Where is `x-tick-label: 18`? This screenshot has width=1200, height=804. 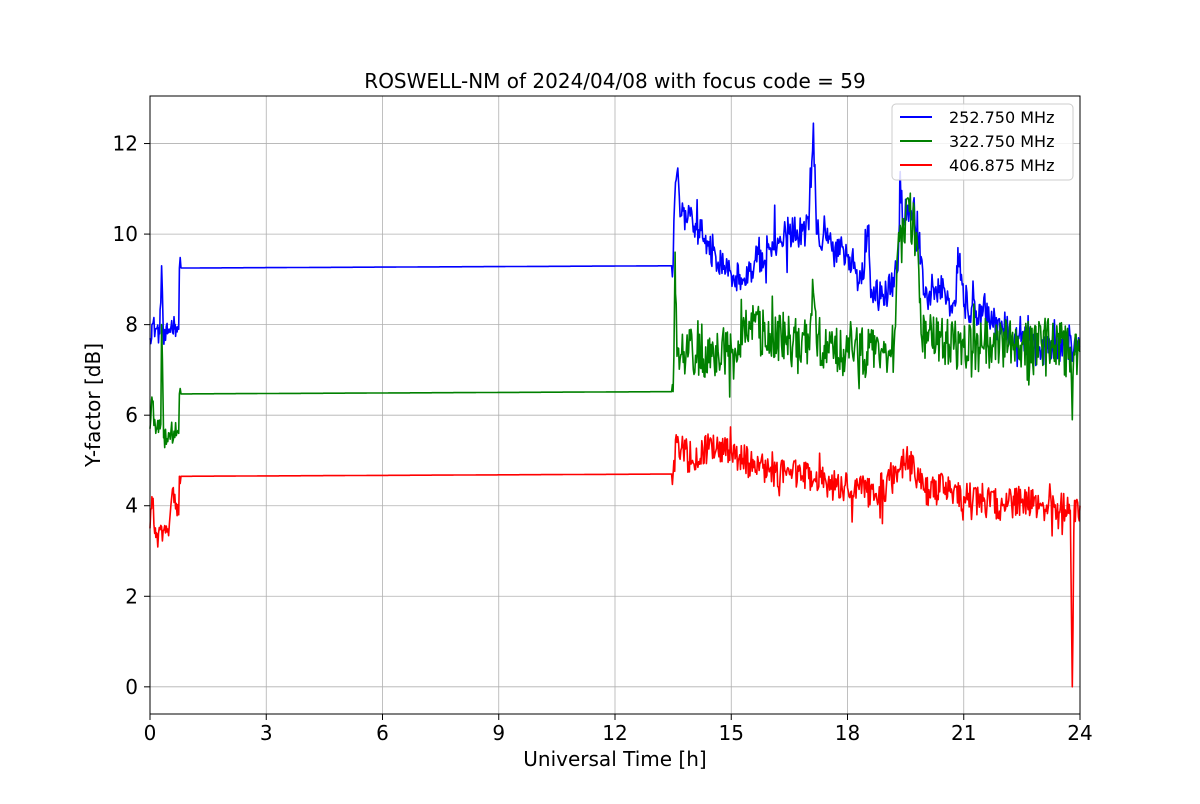 x-tick-label: 18 is located at coordinates (847, 733).